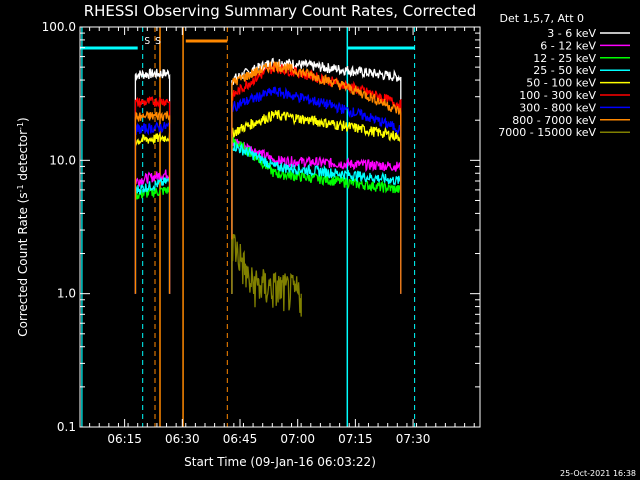 This screenshot has width=640, height=480. I want to click on legend-label-2: 12 - 25 keV, so click(564, 58).